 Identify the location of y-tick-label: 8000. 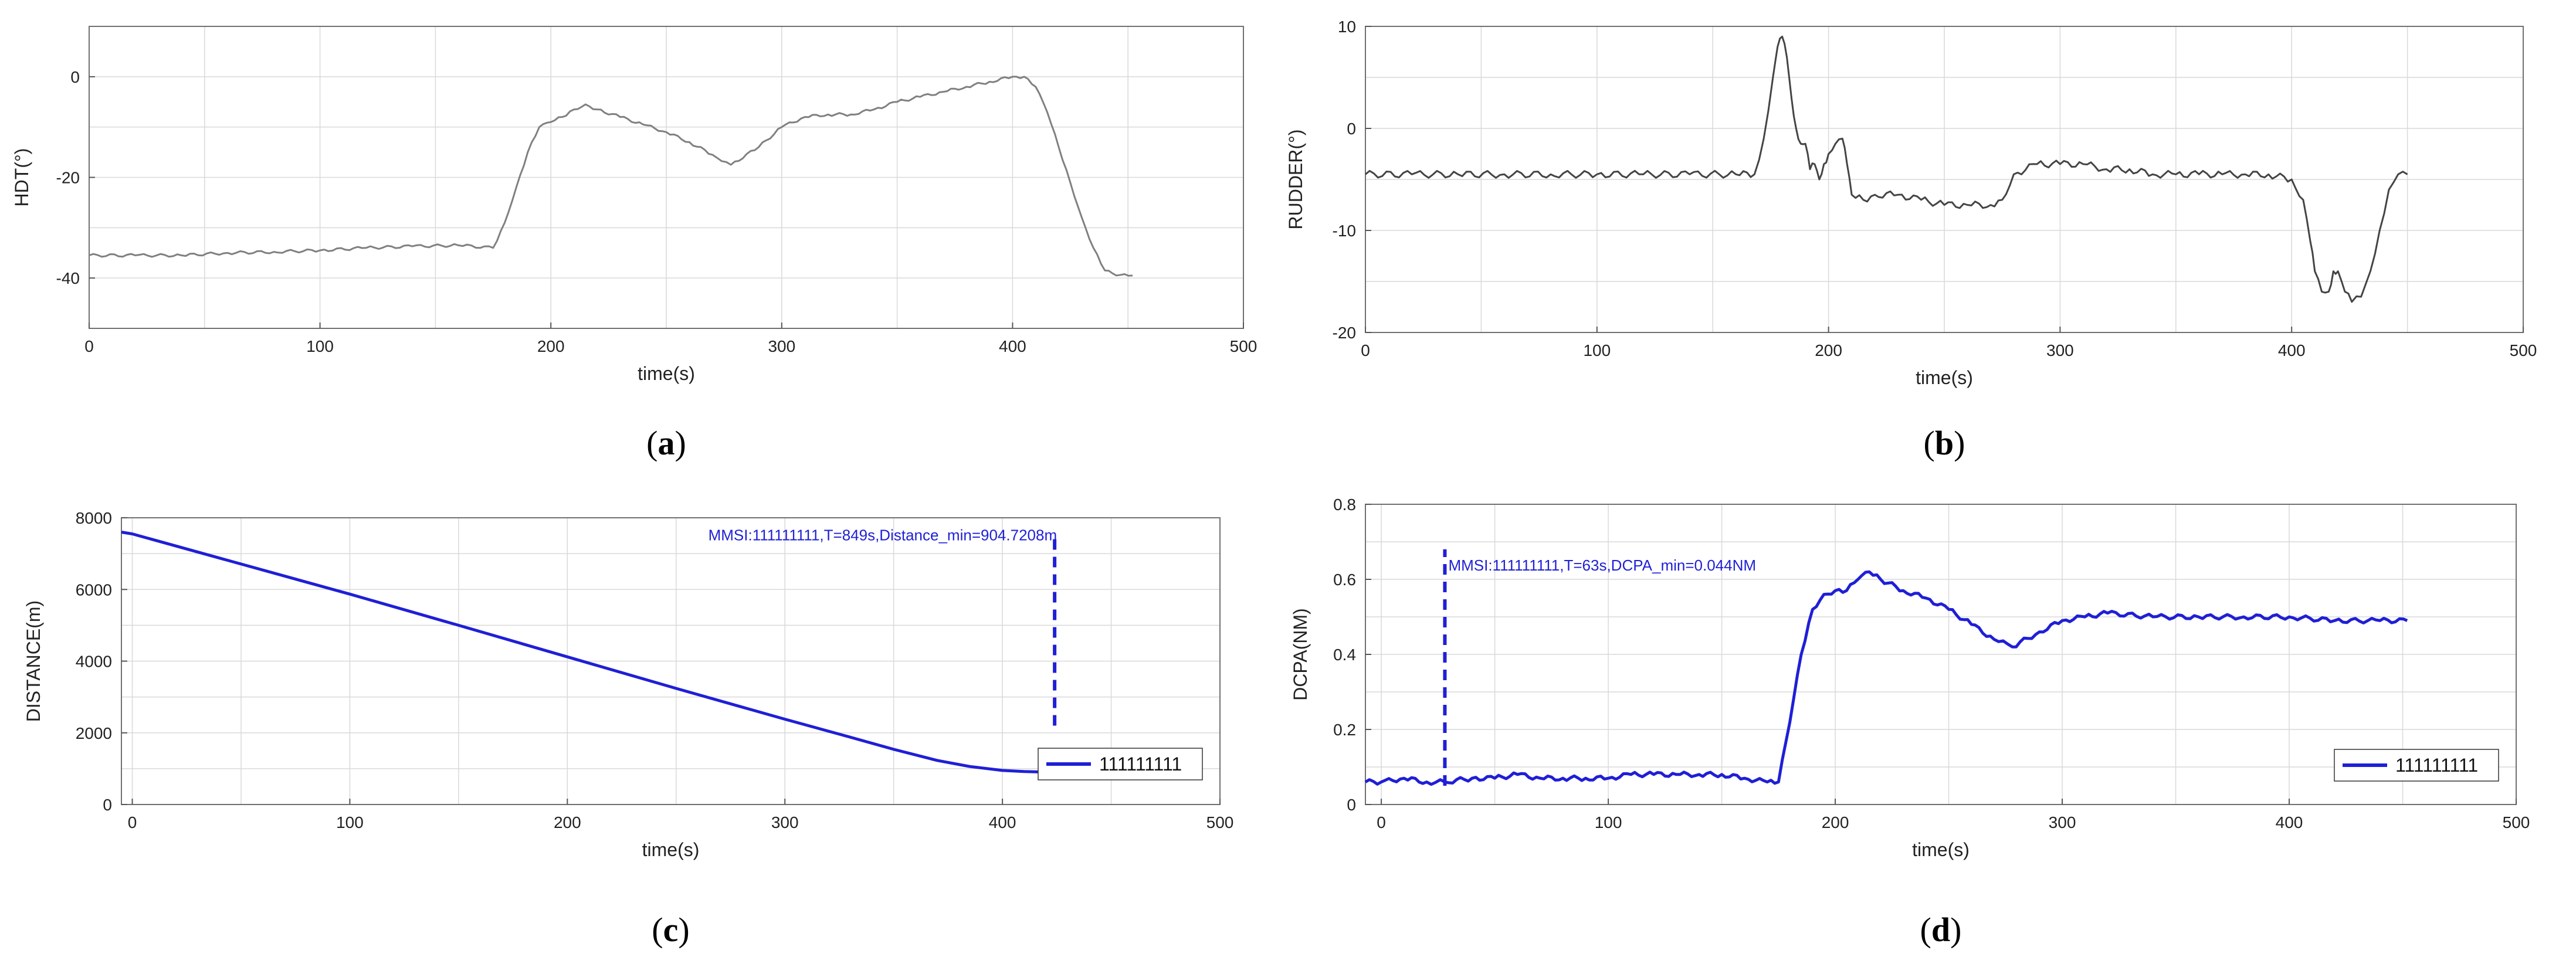
(94, 518).